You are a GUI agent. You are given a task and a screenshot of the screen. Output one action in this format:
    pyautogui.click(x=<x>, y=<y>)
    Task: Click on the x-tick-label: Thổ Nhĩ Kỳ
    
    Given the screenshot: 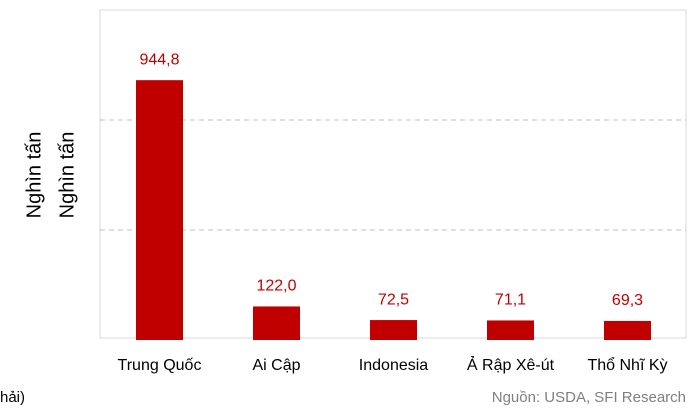 What is the action you would take?
    pyautogui.click(x=627, y=365)
    